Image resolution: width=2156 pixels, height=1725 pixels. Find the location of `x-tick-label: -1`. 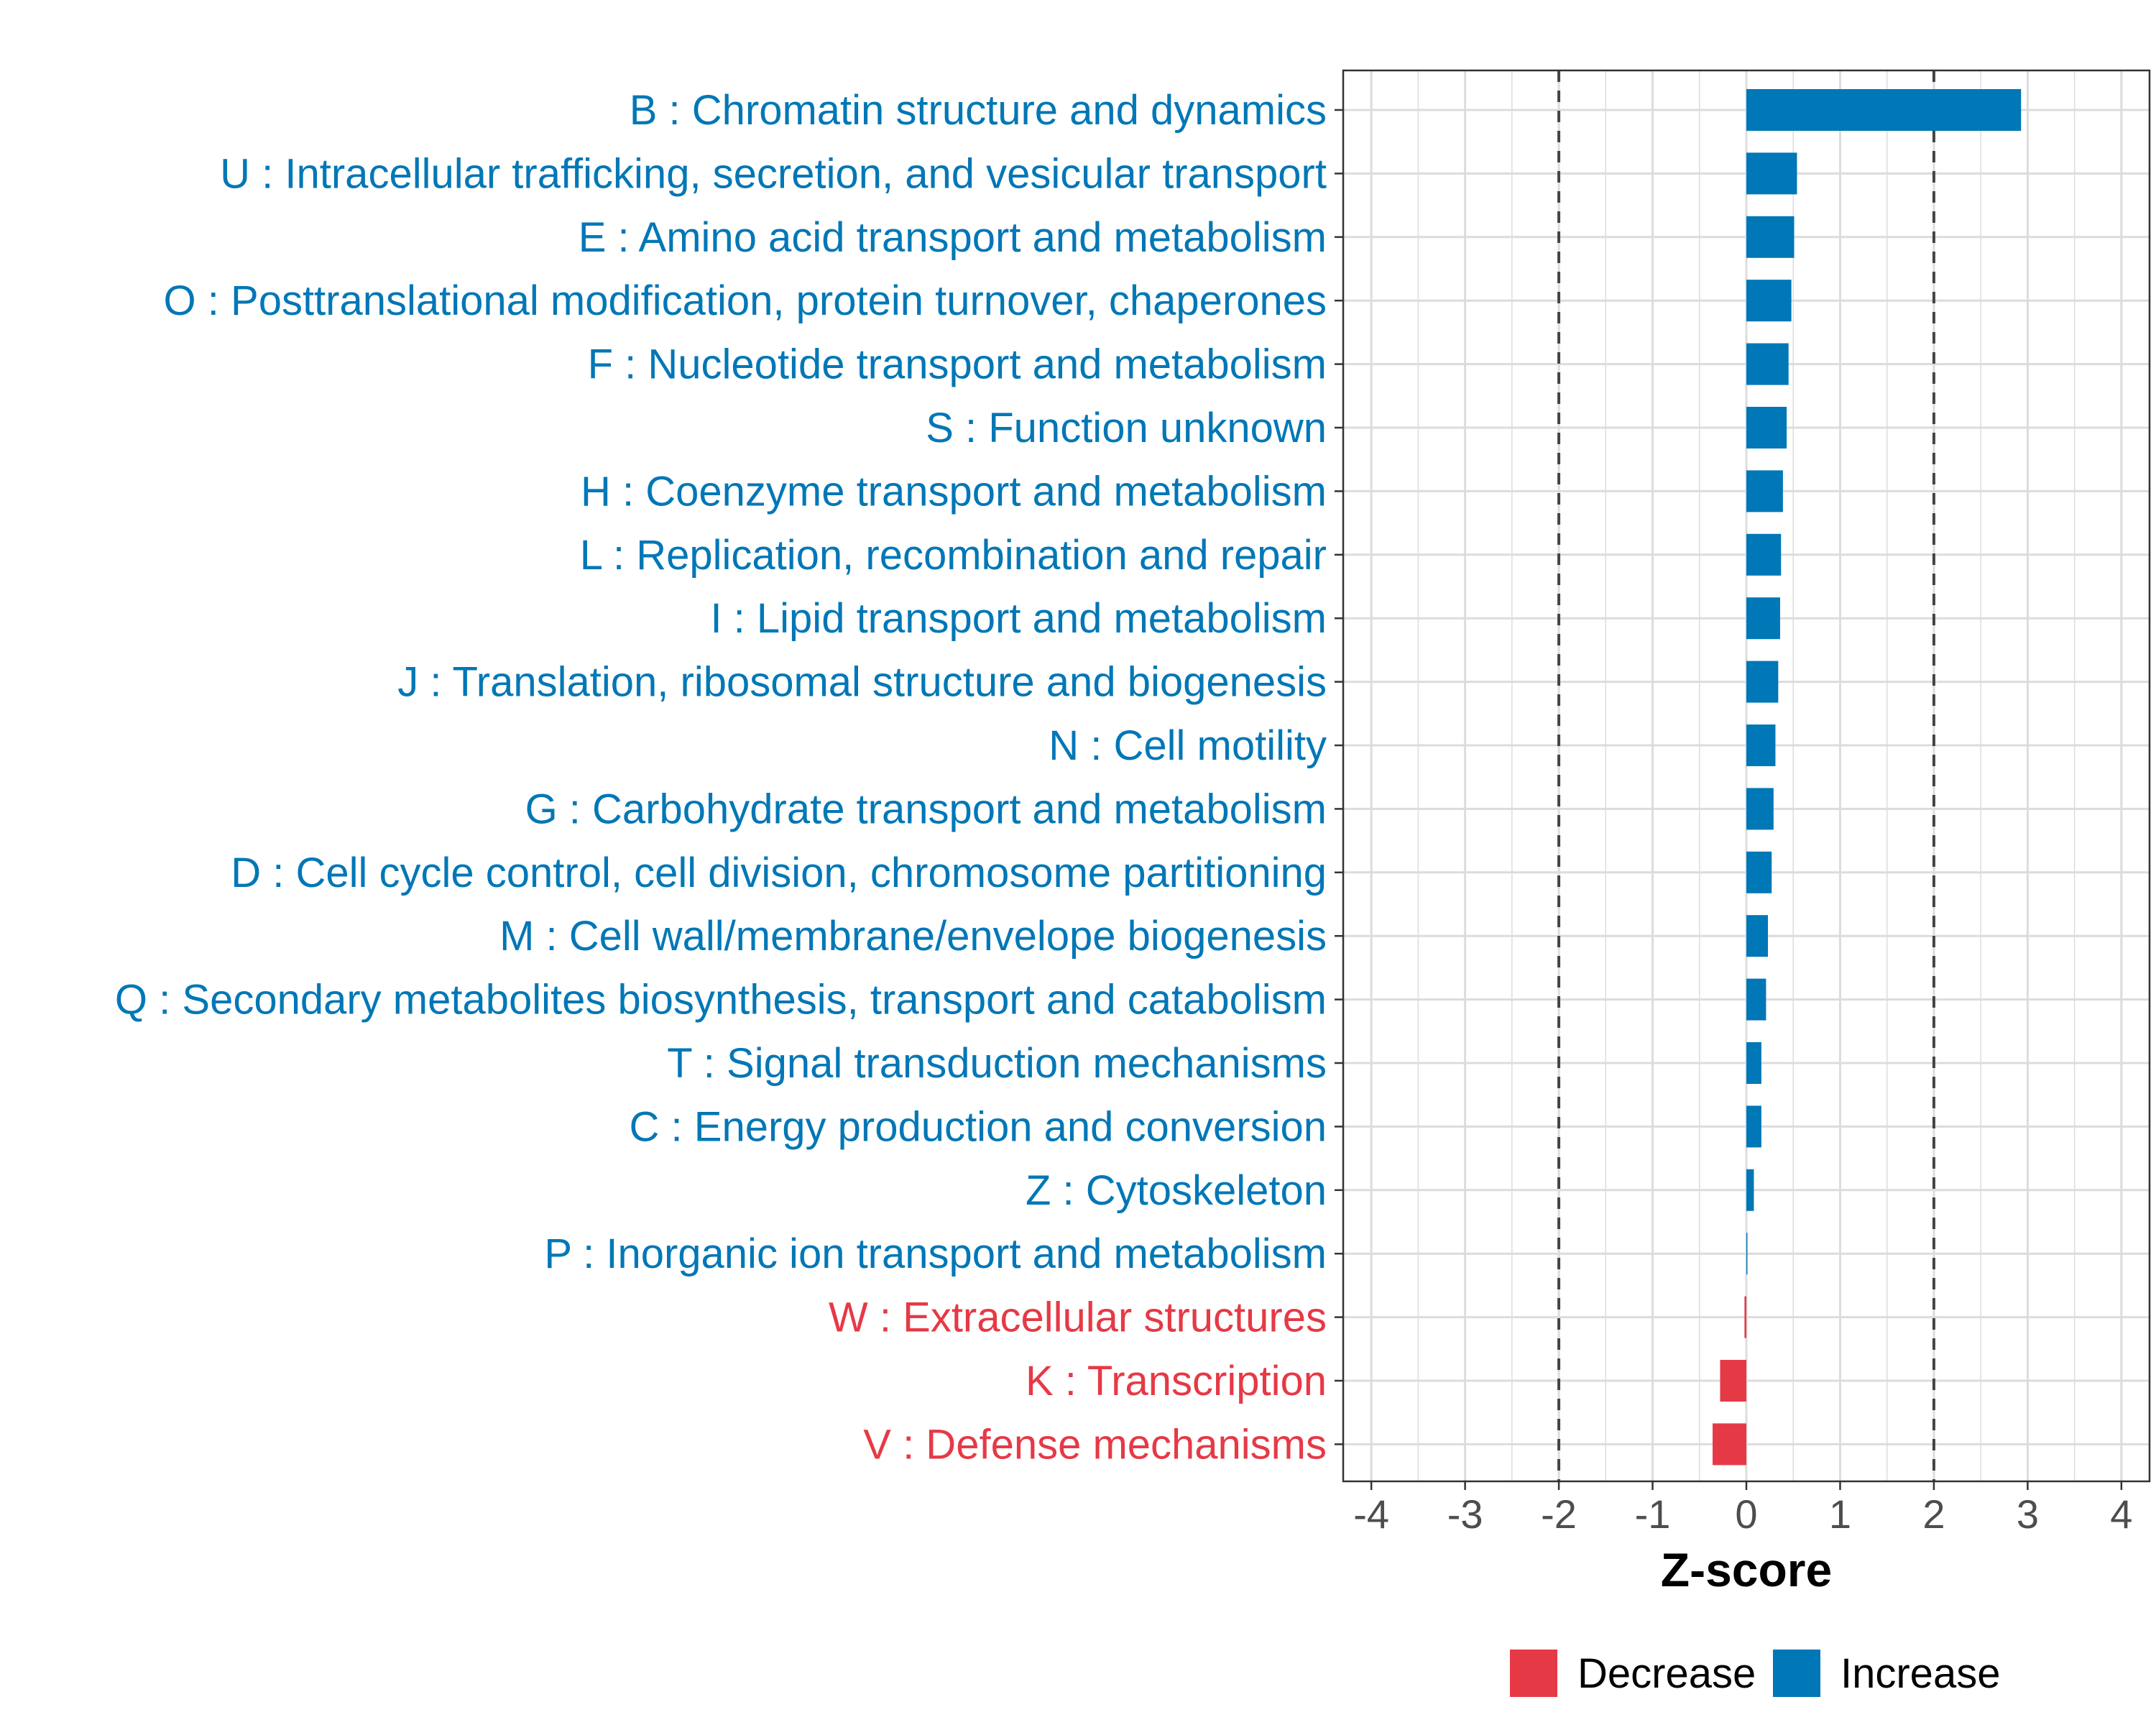

x-tick-label: -1 is located at coordinates (1653, 1514).